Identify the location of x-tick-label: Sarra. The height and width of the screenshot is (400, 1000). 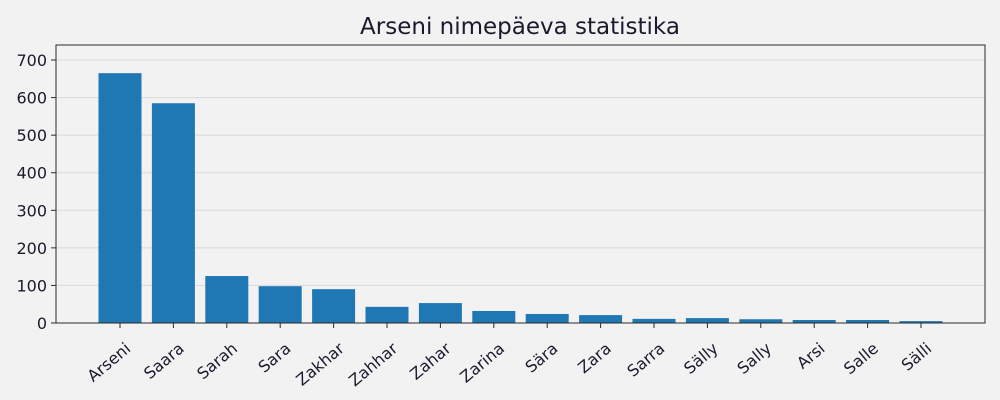
(645, 360).